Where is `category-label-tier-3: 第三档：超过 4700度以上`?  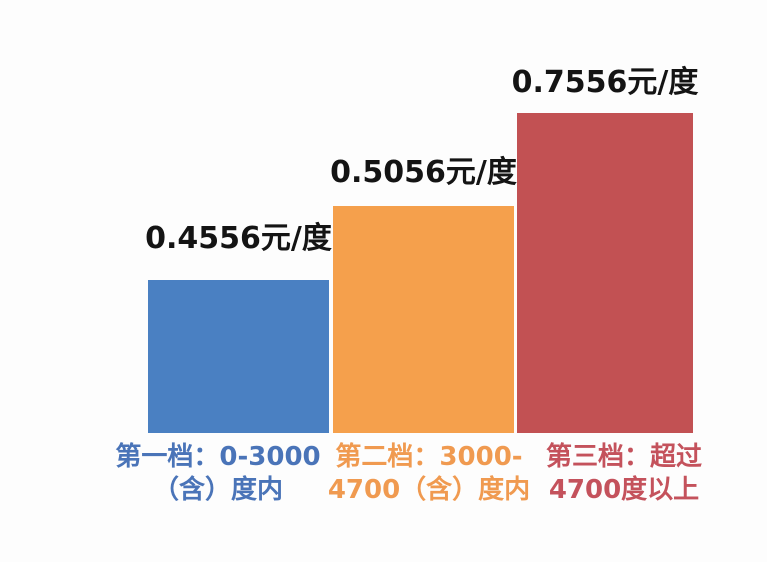 category-label-tier-3: 第三档：超过 4700度以上 is located at coordinates (624, 474).